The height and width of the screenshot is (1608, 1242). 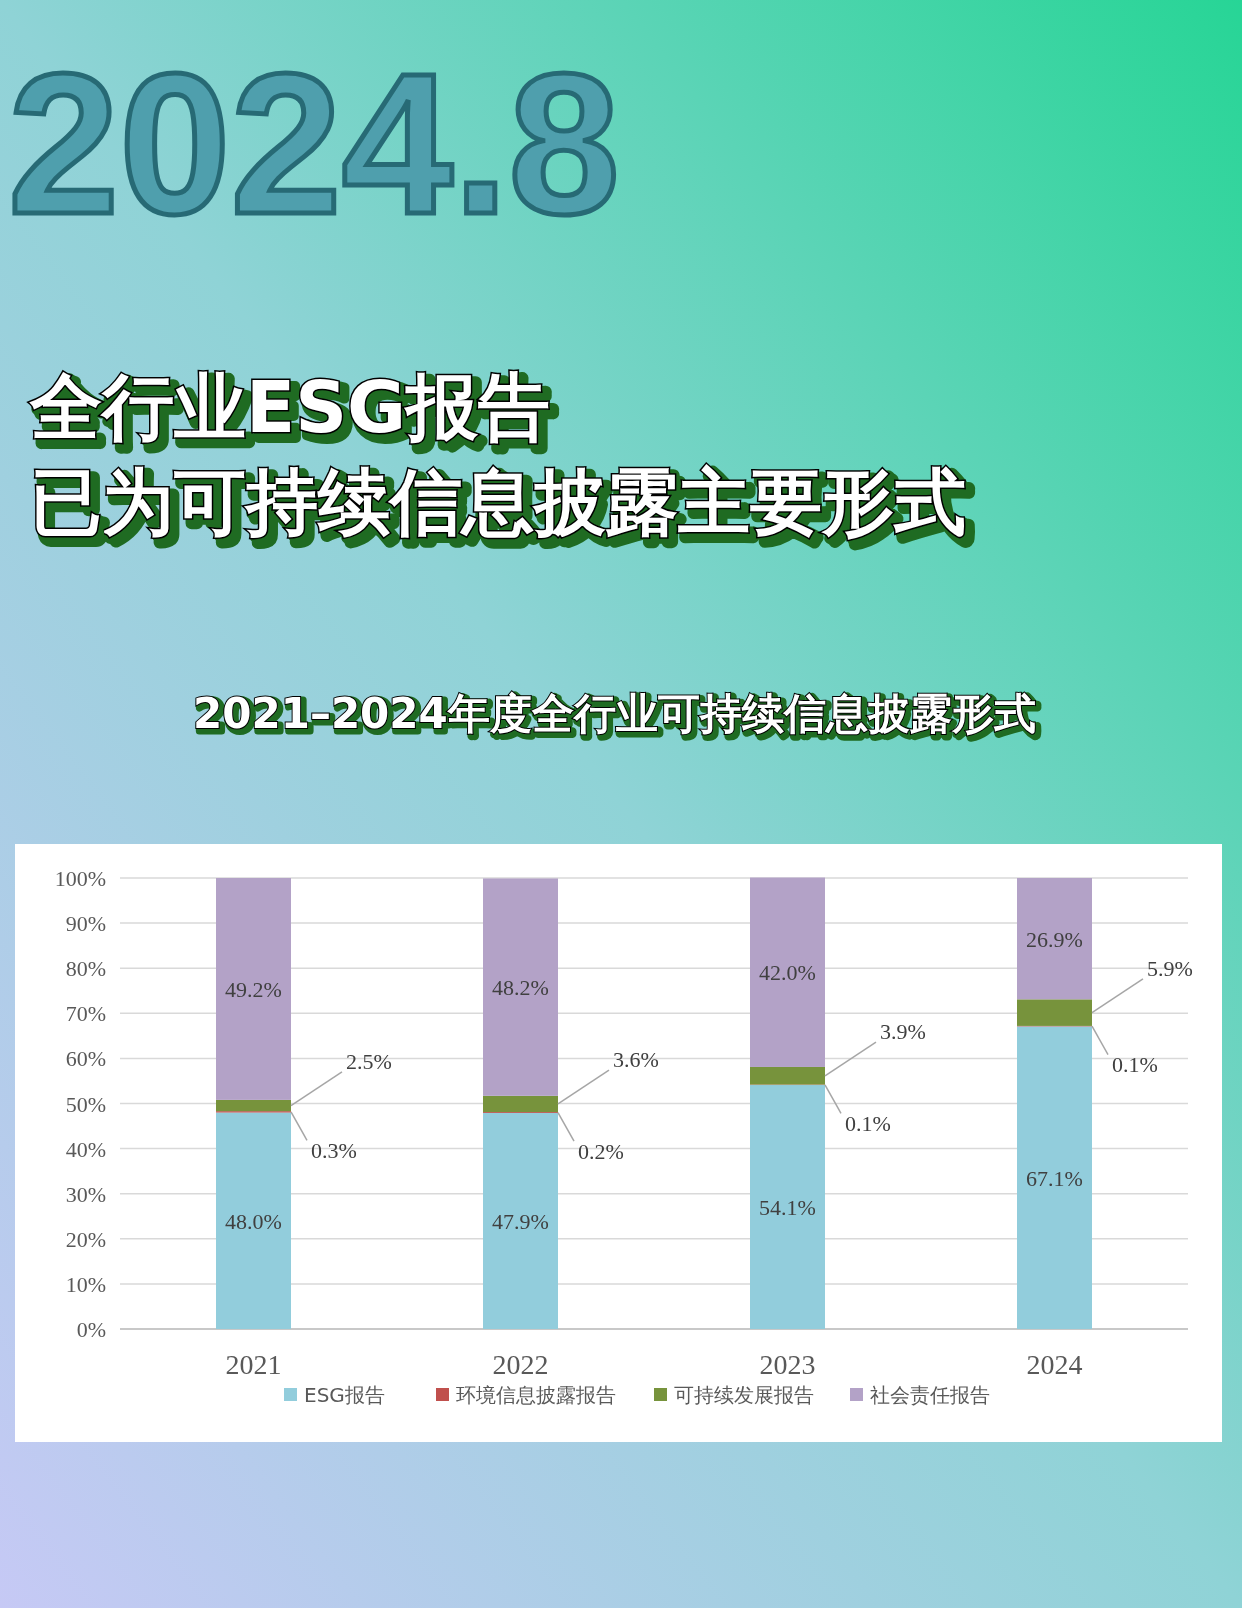 What do you see at coordinates (80, 878) in the screenshot?
I see `y-tick-label: 100%` at bounding box center [80, 878].